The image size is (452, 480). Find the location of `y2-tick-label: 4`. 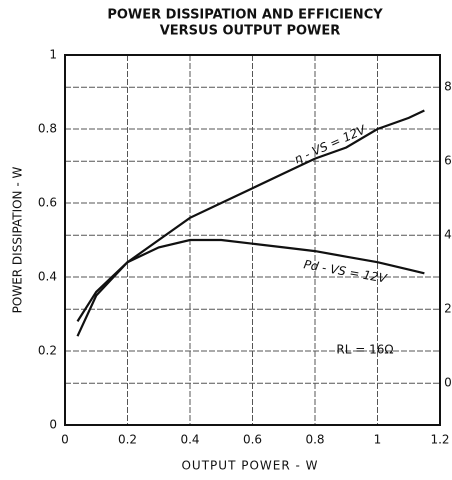

y2-tick-label: 4 is located at coordinates (448, 235).